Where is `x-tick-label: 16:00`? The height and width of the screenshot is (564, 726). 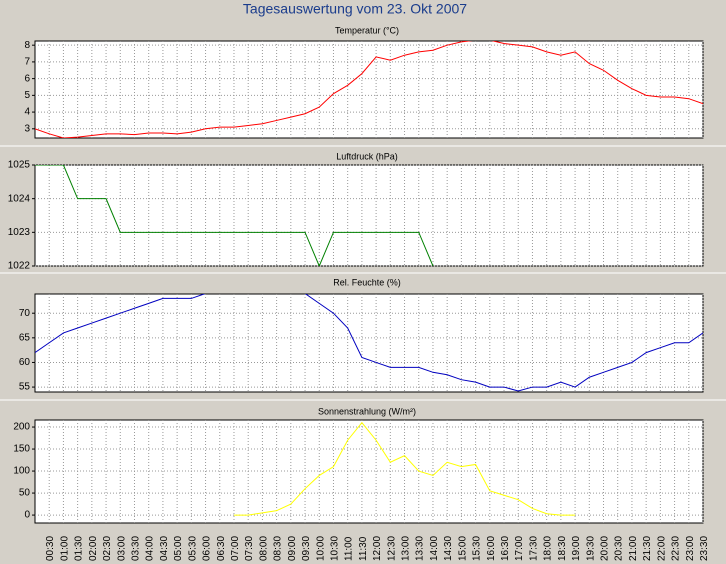
x-tick-label: 16:00 is located at coordinates (491, 548).